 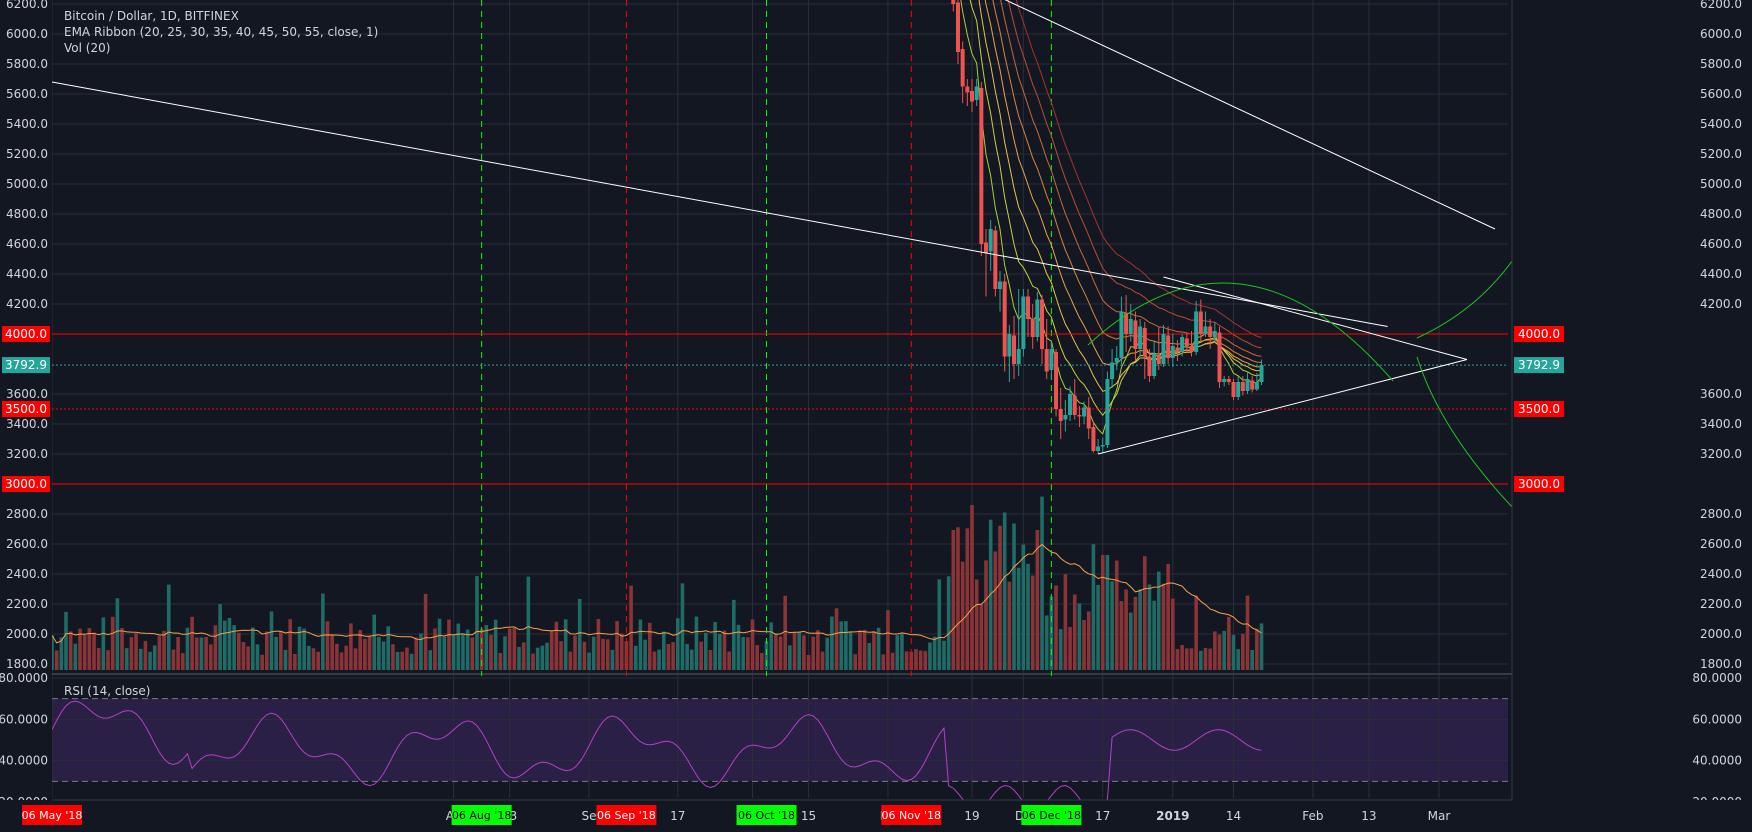 What do you see at coordinates (26, 365) in the screenshot?
I see `left-price-level-tag` at bounding box center [26, 365].